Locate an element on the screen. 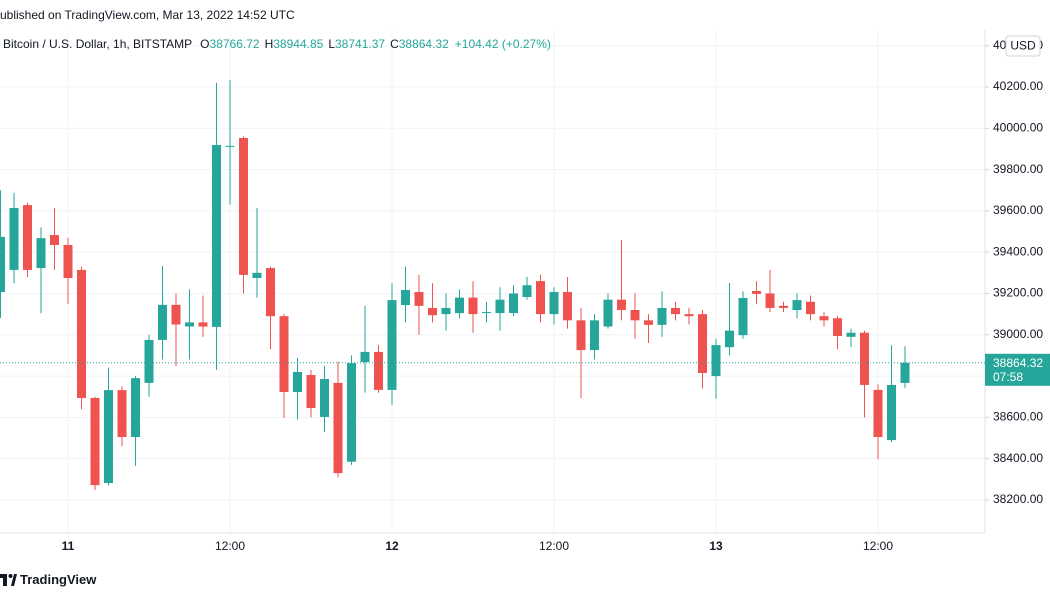  ohlc-value: 38864.32 is located at coordinates (424, 44).